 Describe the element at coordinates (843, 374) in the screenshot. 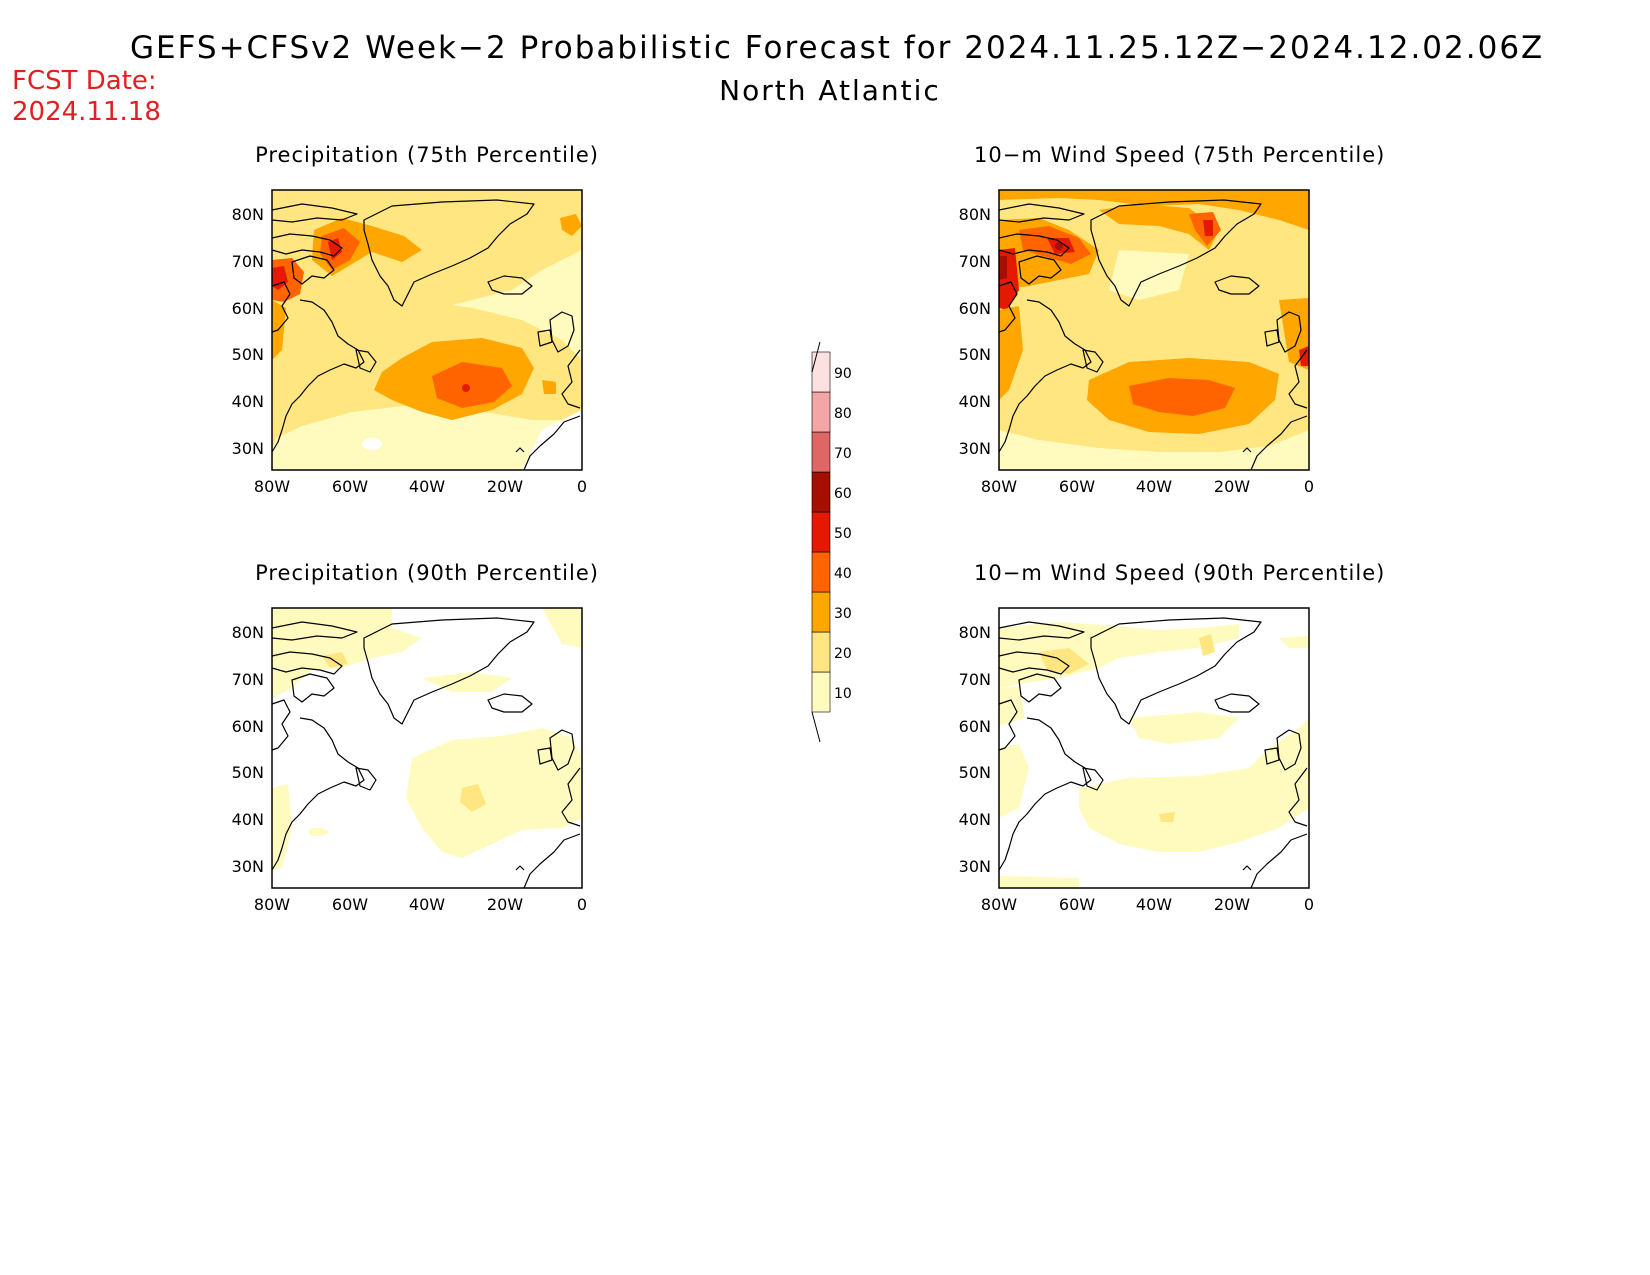

I see `colorbar-label: 90` at that location.